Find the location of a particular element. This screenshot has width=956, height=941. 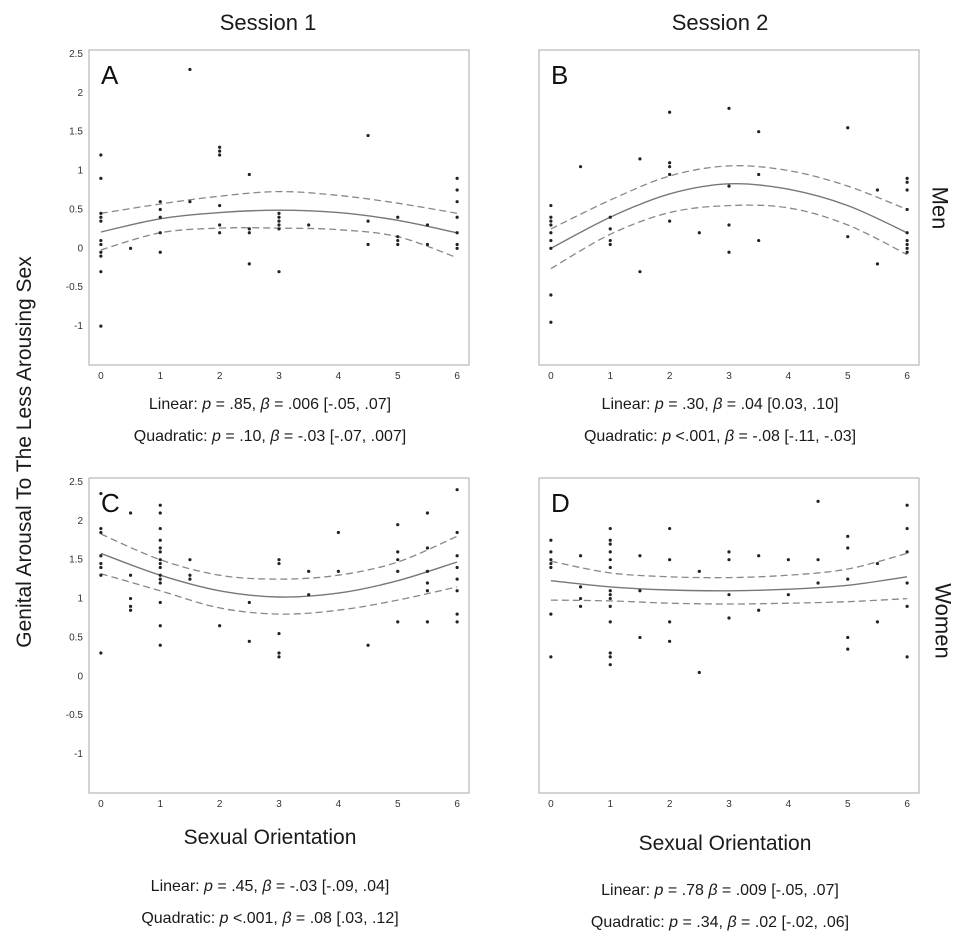

panel-letter: A is located at coordinates (110, 75).